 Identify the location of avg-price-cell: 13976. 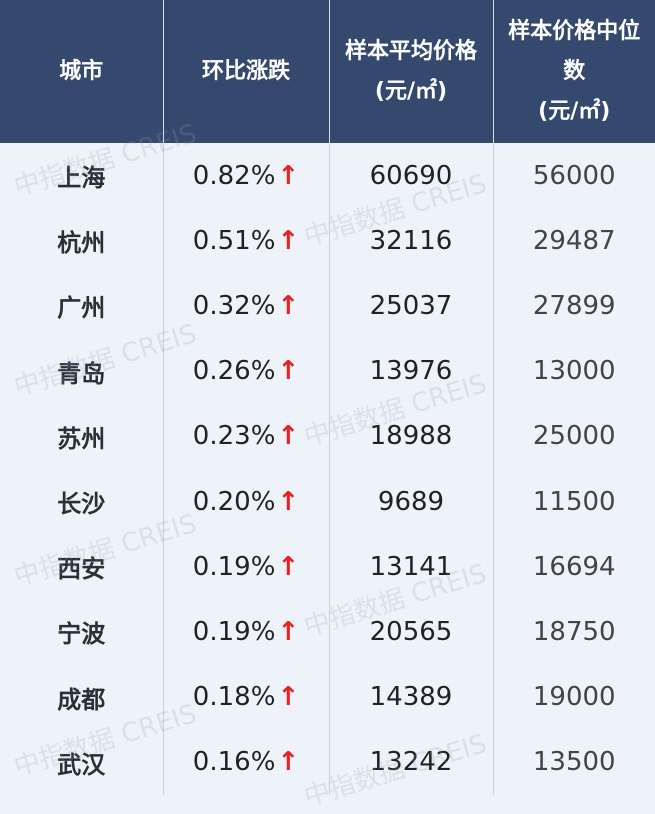
(411, 371).